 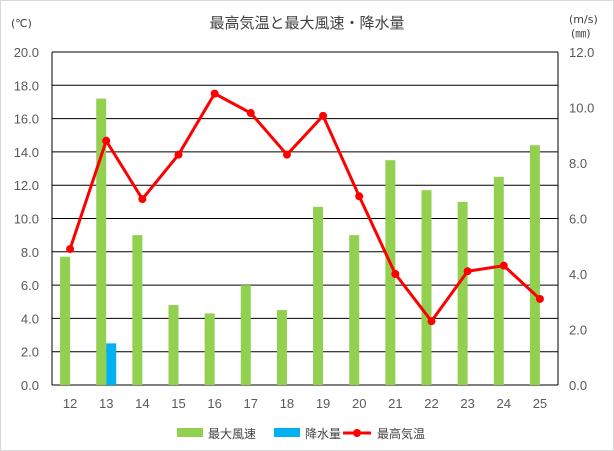 What do you see at coordinates (106, 403) in the screenshot?
I see `x-tick-label: 13` at bounding box center [106, 403].